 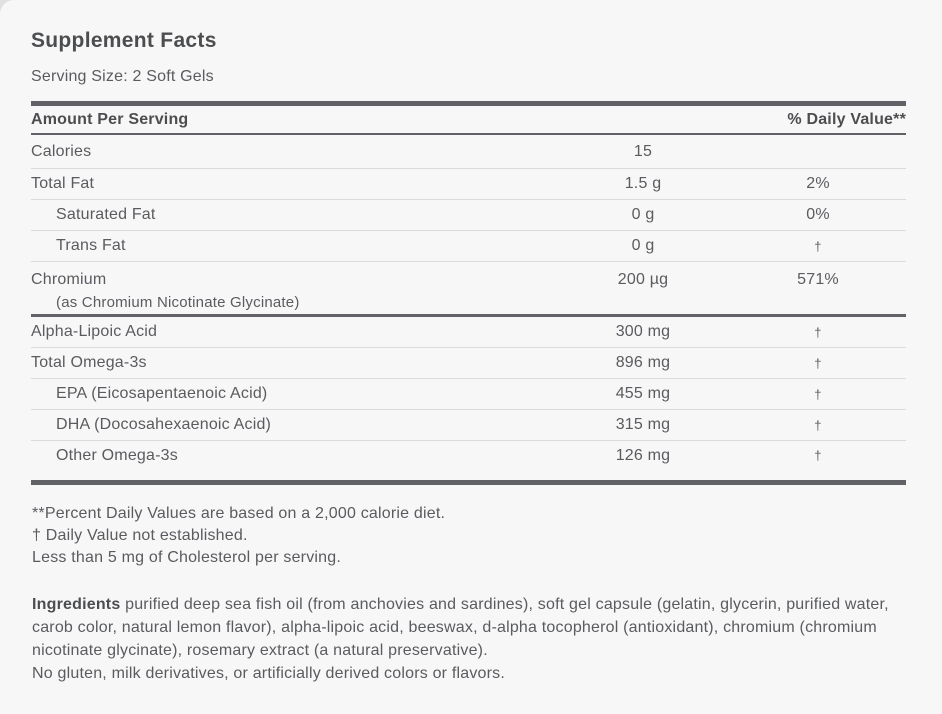 I want to click on nutrient-name: Other Omega-3s, so click(x=117, y=455).